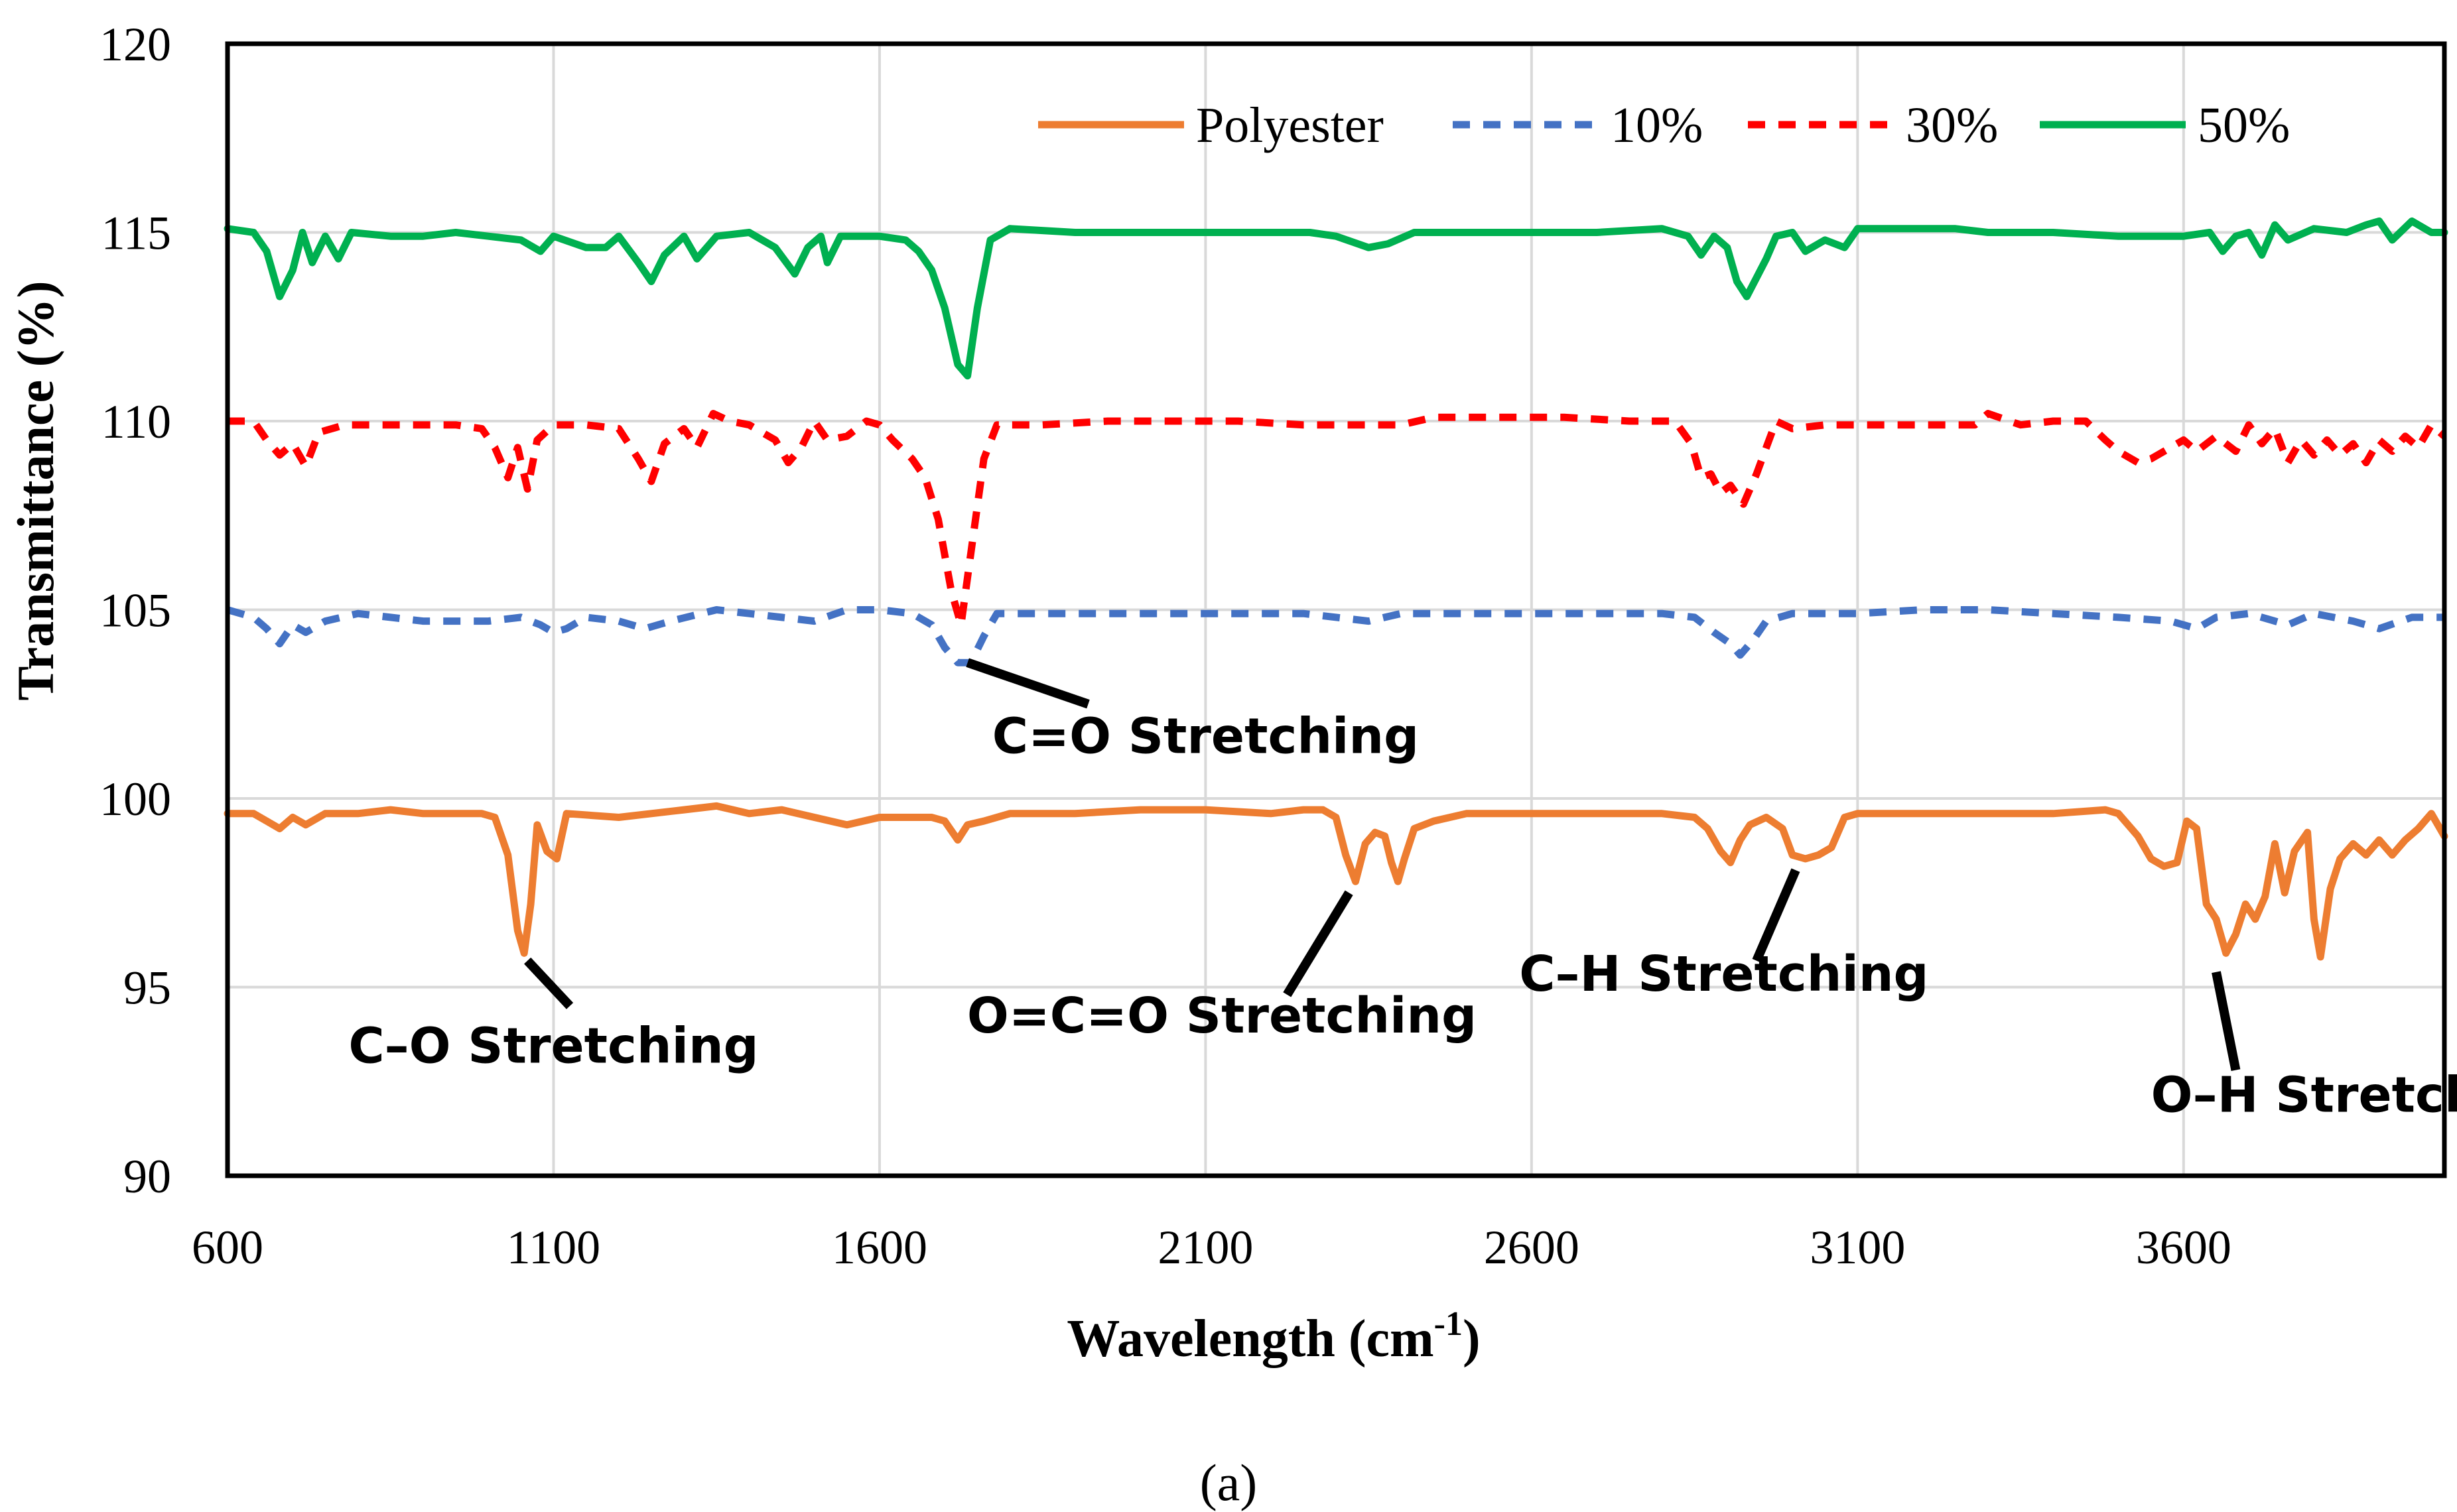 Image resolution: width=2457 pixels, height=1512 pixels. Describe the element at coordinates (1205, 1247) in the screenshot. I see `x-tick-label: 2100` at that location.